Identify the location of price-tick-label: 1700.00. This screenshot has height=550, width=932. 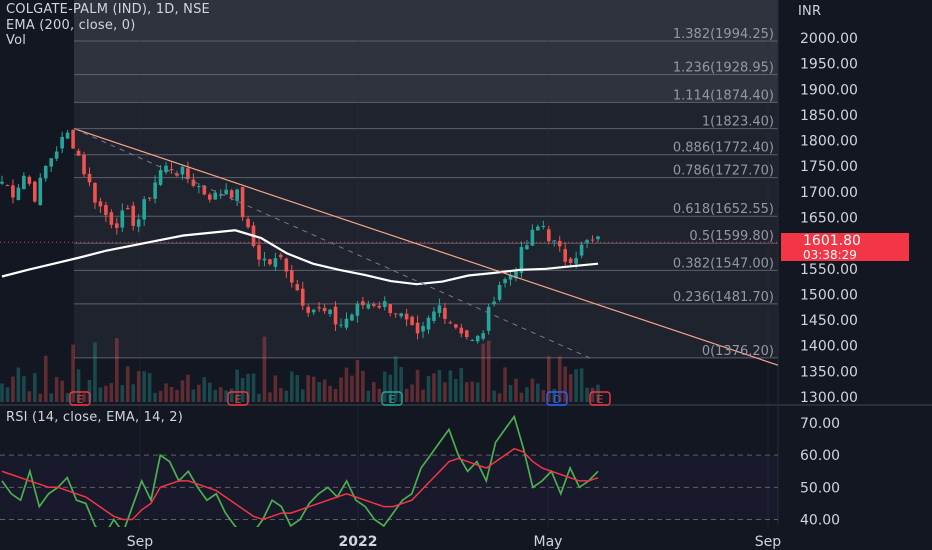
(829, 193).